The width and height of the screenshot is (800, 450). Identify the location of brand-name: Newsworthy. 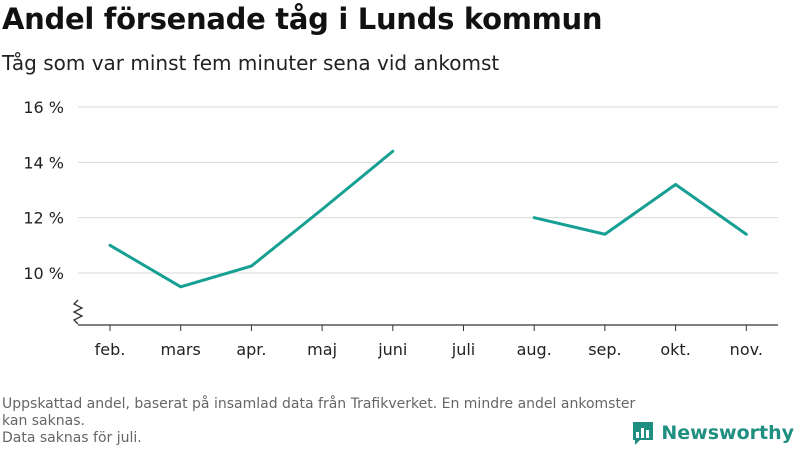
(727, 433).